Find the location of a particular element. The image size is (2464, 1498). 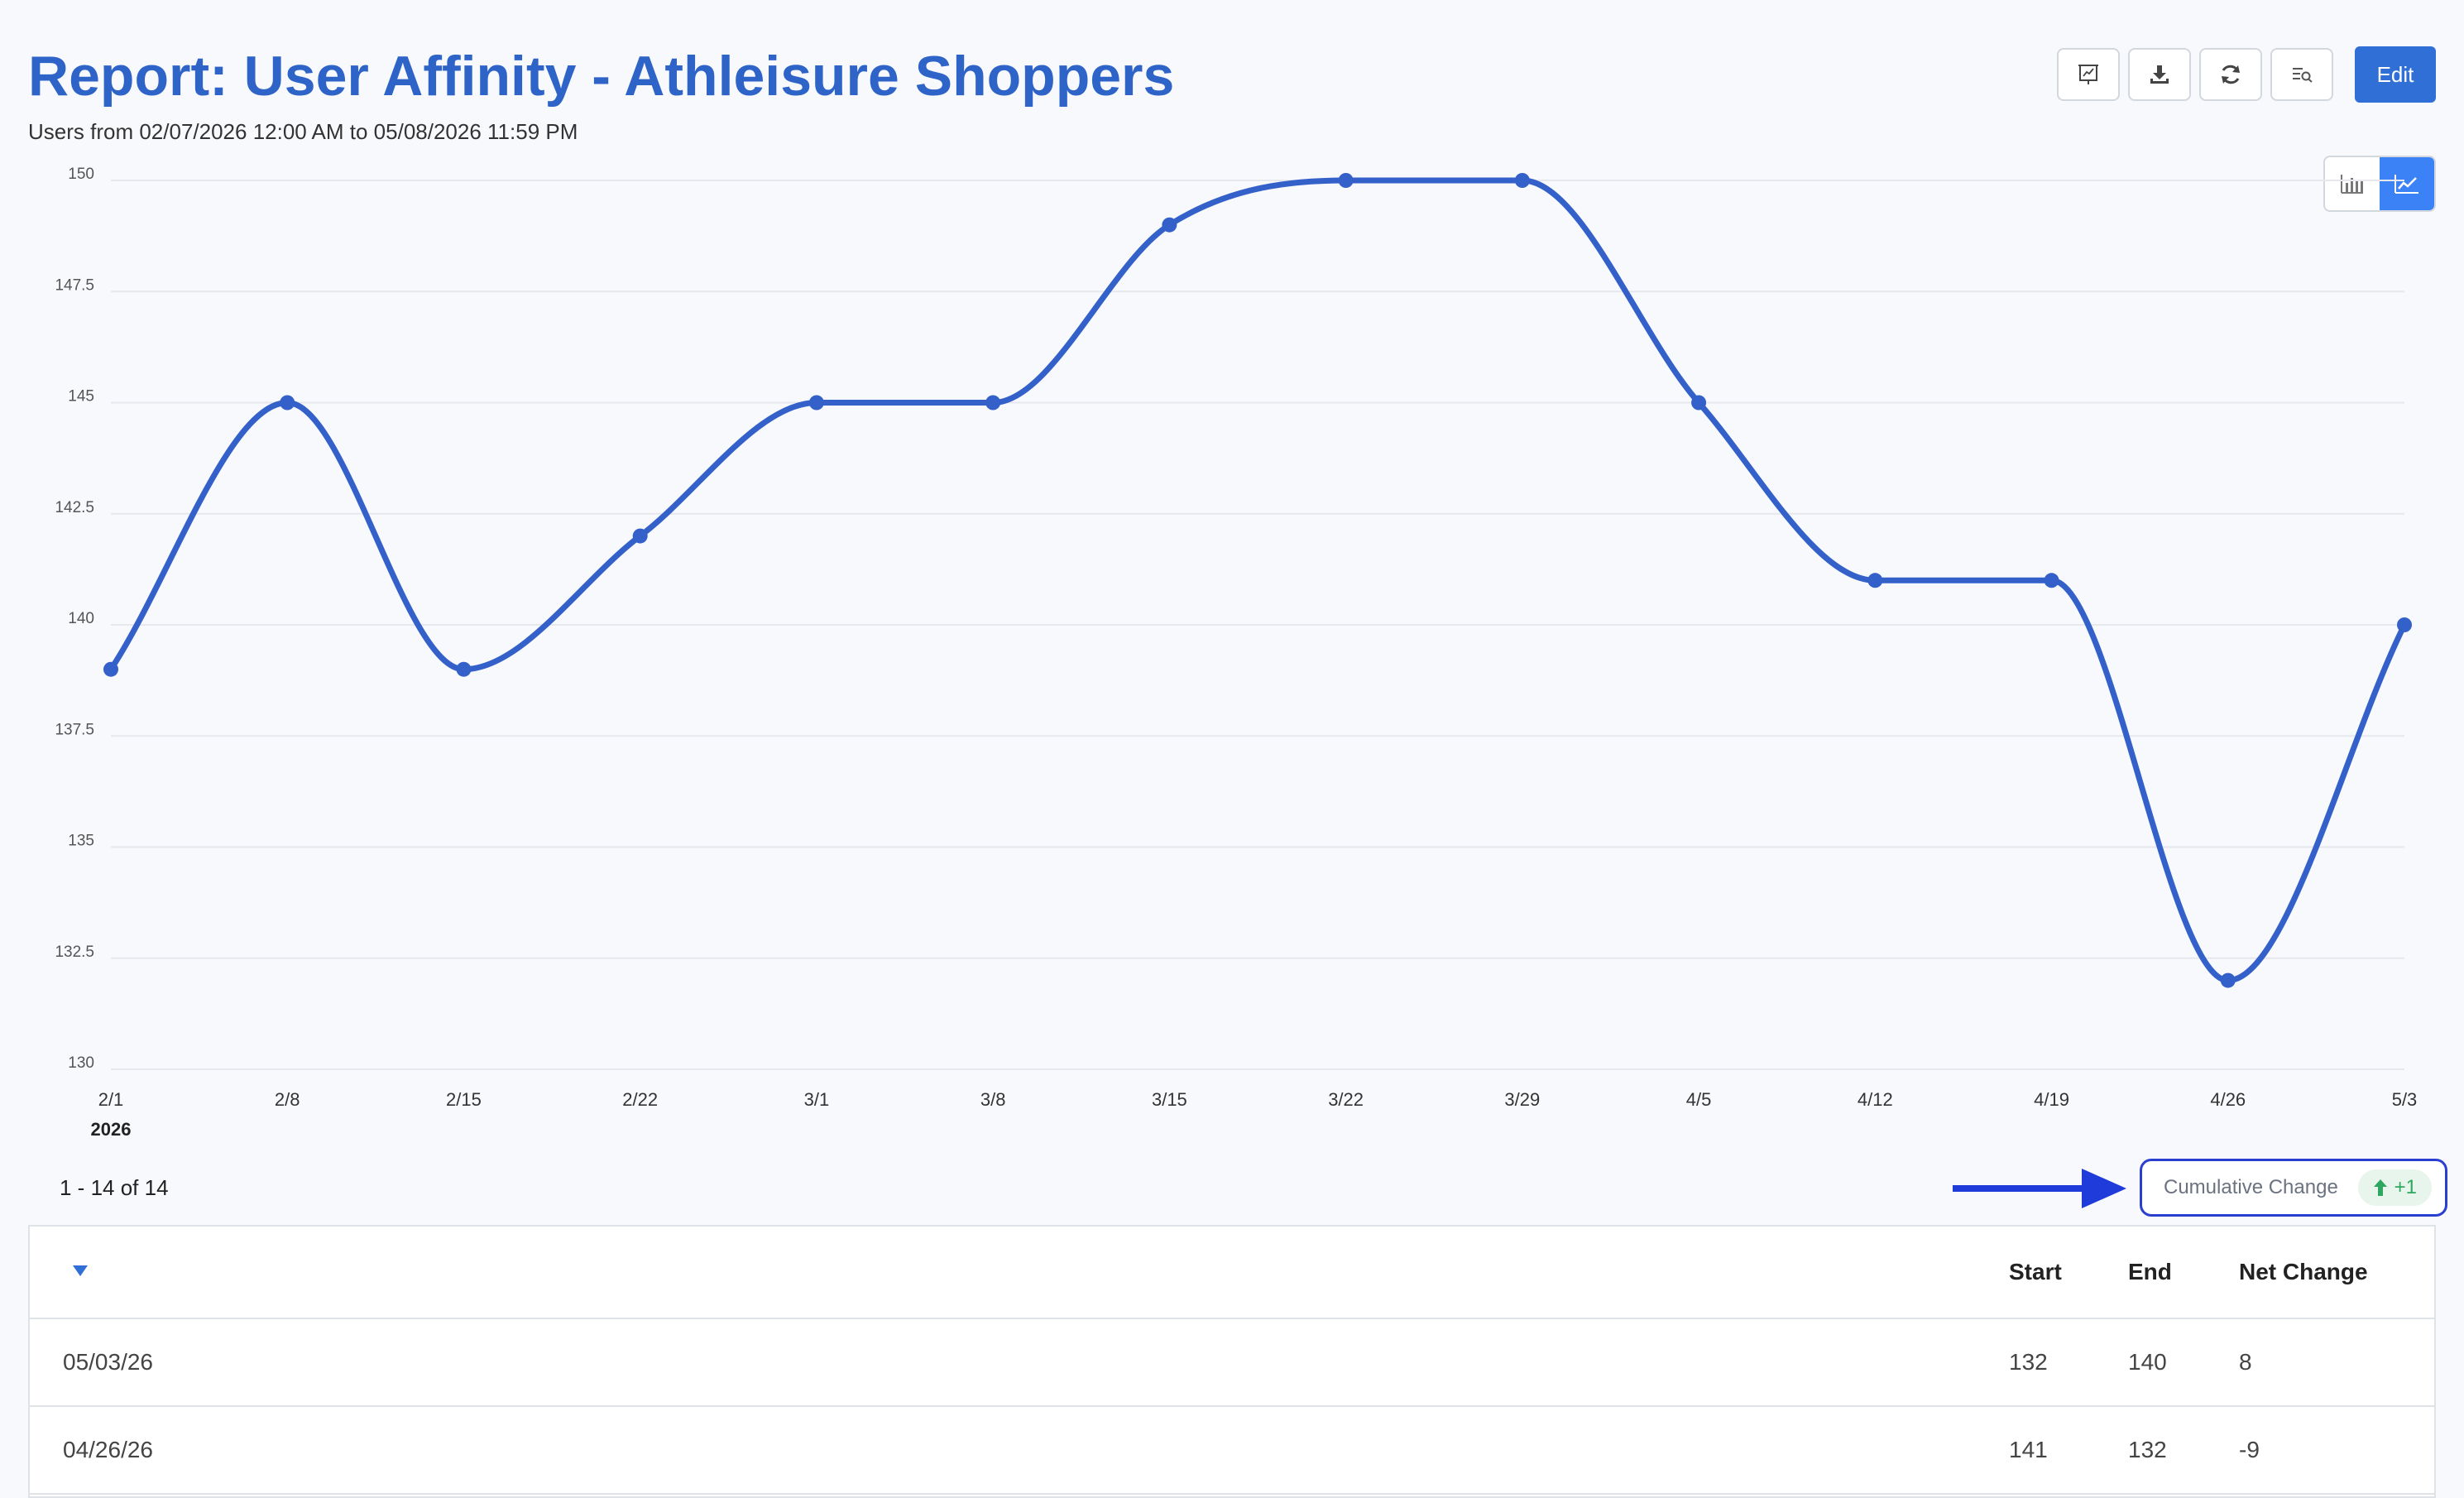

y-tick-label: 140 is located at coordinates (81, 618).